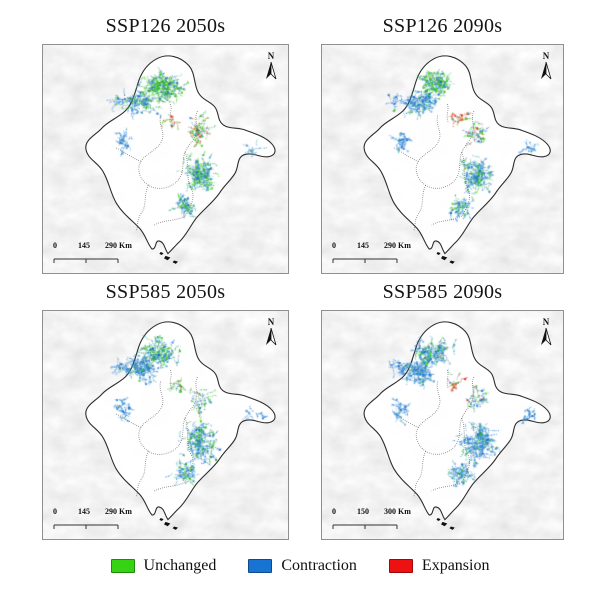  What do you see at coordinates (319, 565) in the screenshot?
I see `legend-label: Contraction` at bounding box center [319, 565].